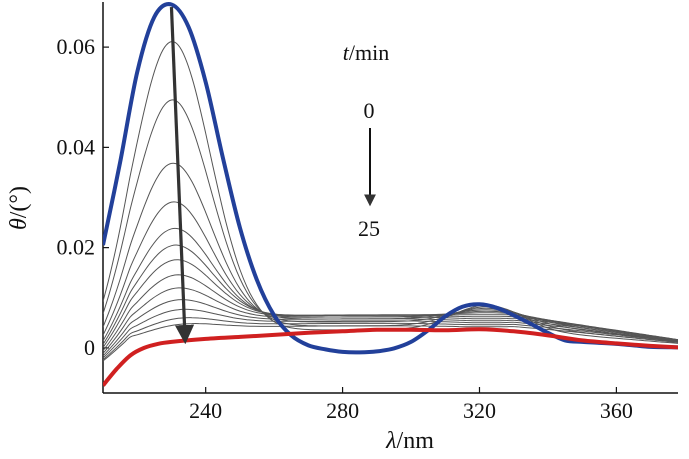 This screenshot has width=689, height=459. Describe the element at coordinates (390, 441) in the screenshot. I see `x-axis-label-symbol: λ` at that location.